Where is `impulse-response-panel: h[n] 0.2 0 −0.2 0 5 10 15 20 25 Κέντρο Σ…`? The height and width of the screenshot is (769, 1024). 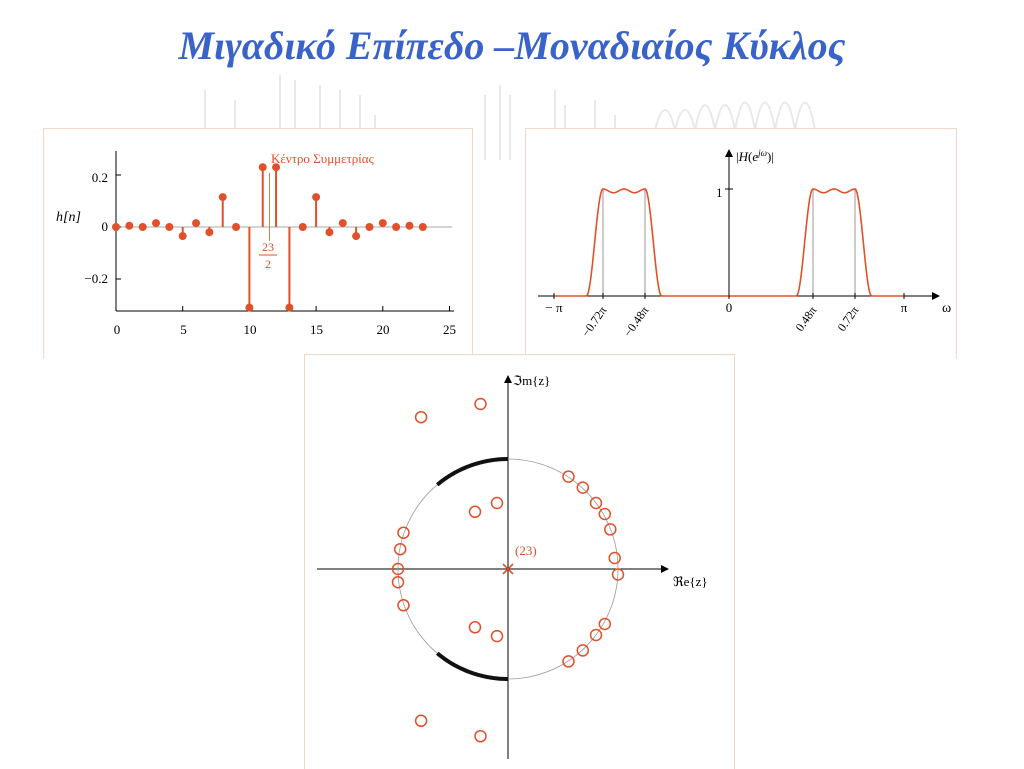
impulse-response-panel: h[n] 0.2 0 −0.2 0 5 10 15 20 25 Κέντρο Σ… is located at coordinates (258, 243).